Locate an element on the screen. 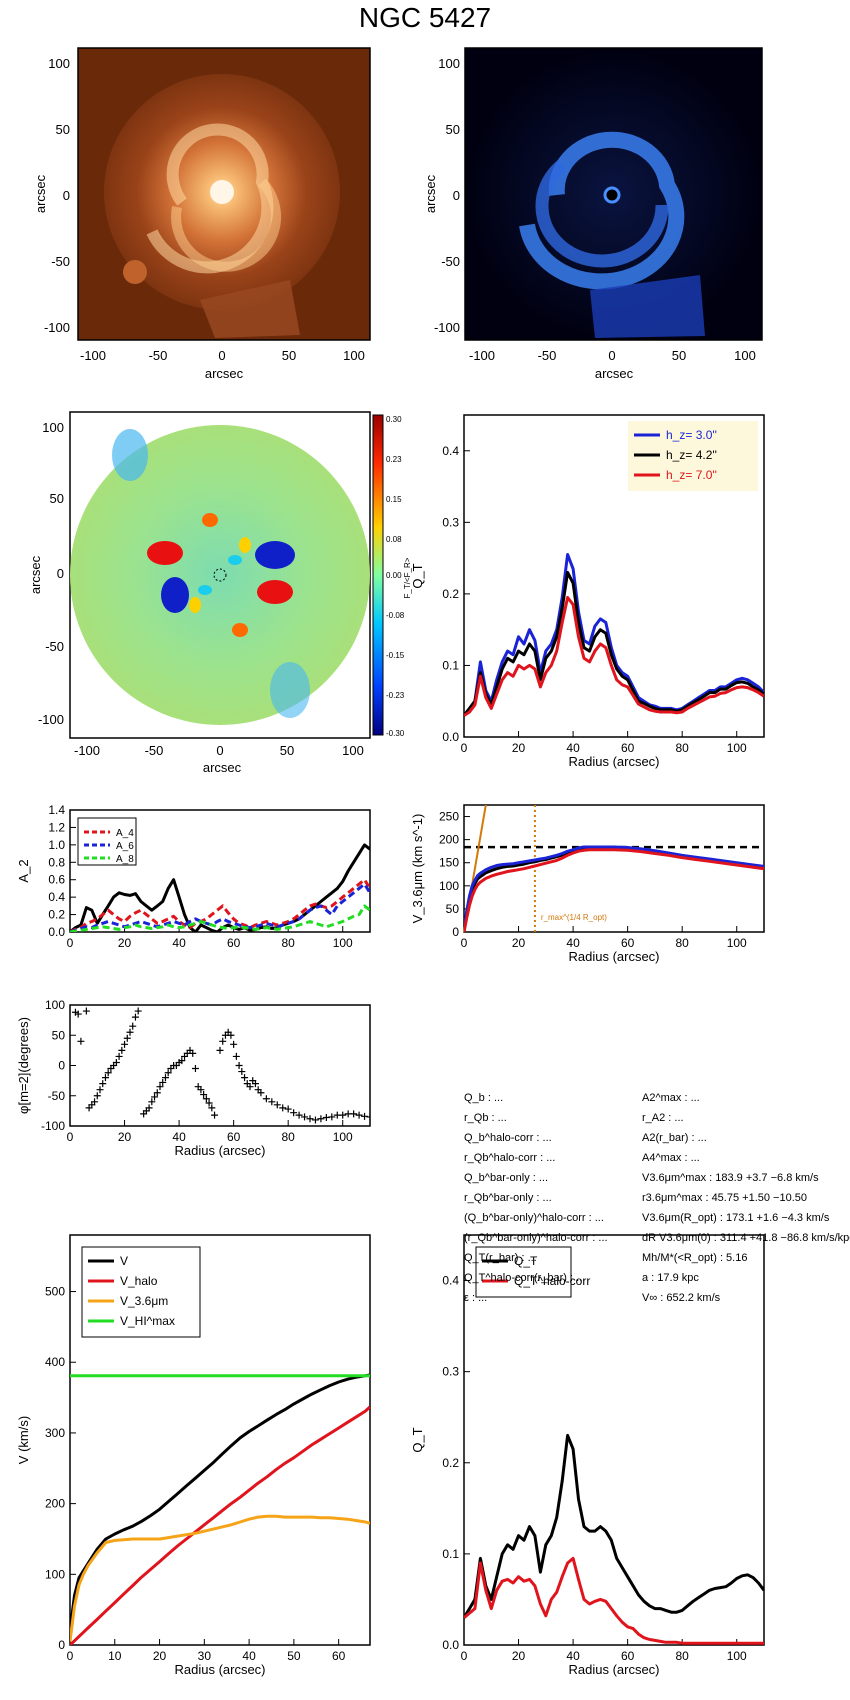 The height and width of the screenshot is (1700, 850). plot-frame is located at coordinates (614, 868).